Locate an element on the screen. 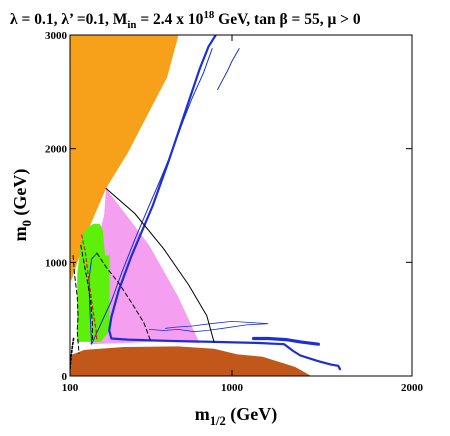 The image size is (450, 436). curve-dashed-red is located at coordinates (89, 288).